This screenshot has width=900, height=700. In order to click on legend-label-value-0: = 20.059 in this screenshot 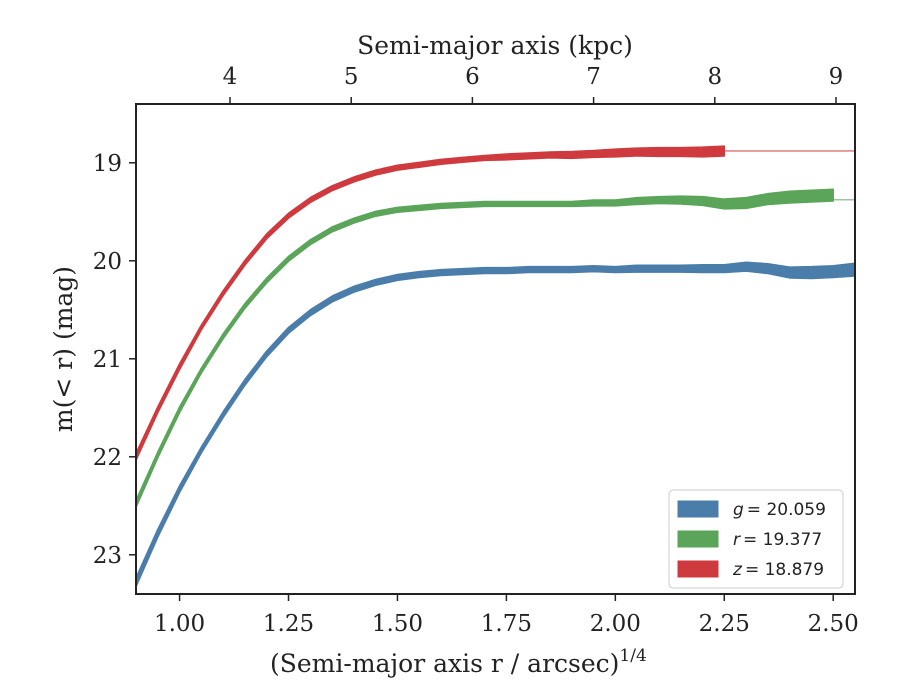, I will do `click(786, 510)`.